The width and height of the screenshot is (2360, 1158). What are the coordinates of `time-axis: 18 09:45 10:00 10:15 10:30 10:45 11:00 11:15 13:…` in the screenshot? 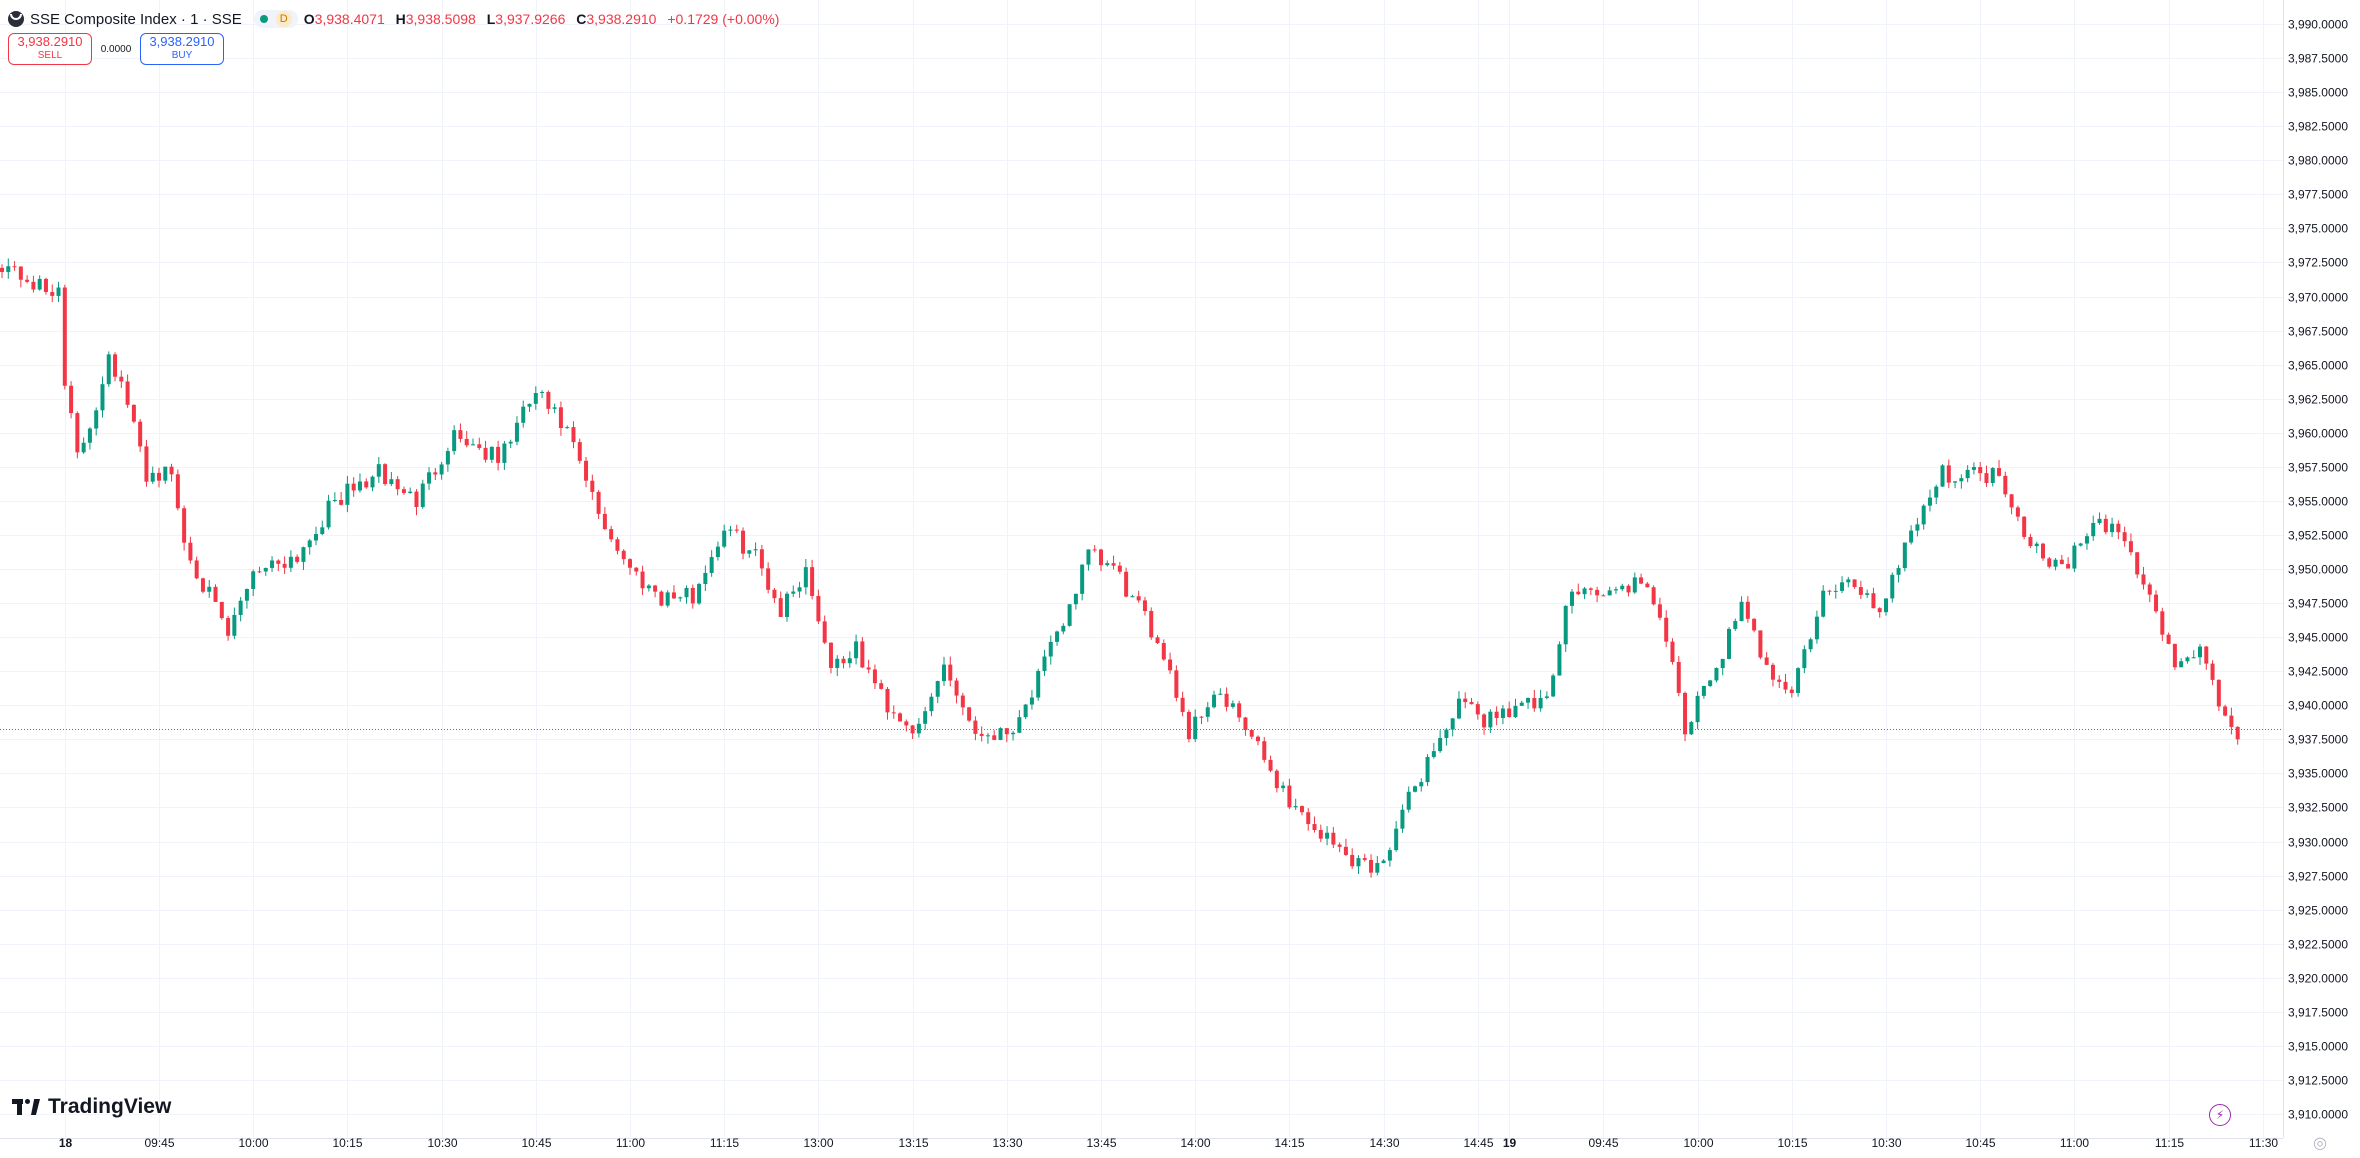 It's located at (1141, 1143).